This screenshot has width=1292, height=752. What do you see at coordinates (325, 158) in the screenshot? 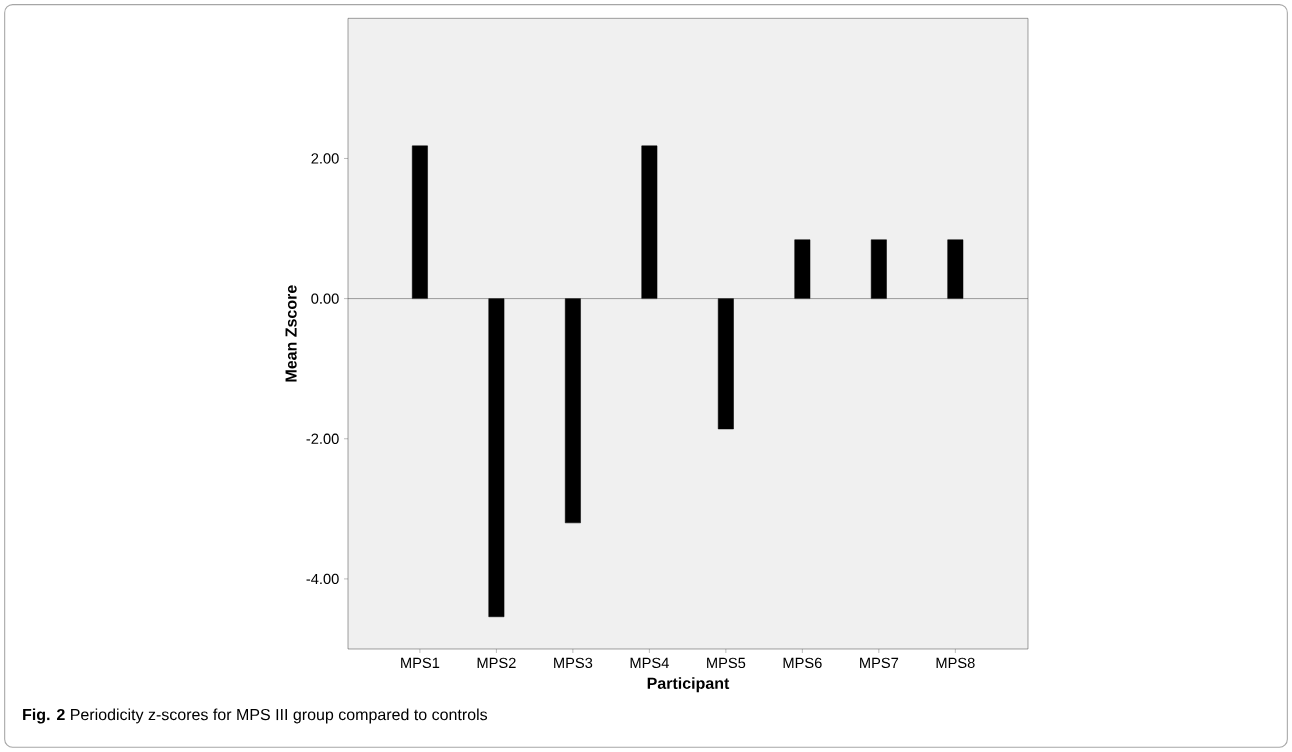
I see `y-tick-label: 2.00` at bounding box center [325, 158].